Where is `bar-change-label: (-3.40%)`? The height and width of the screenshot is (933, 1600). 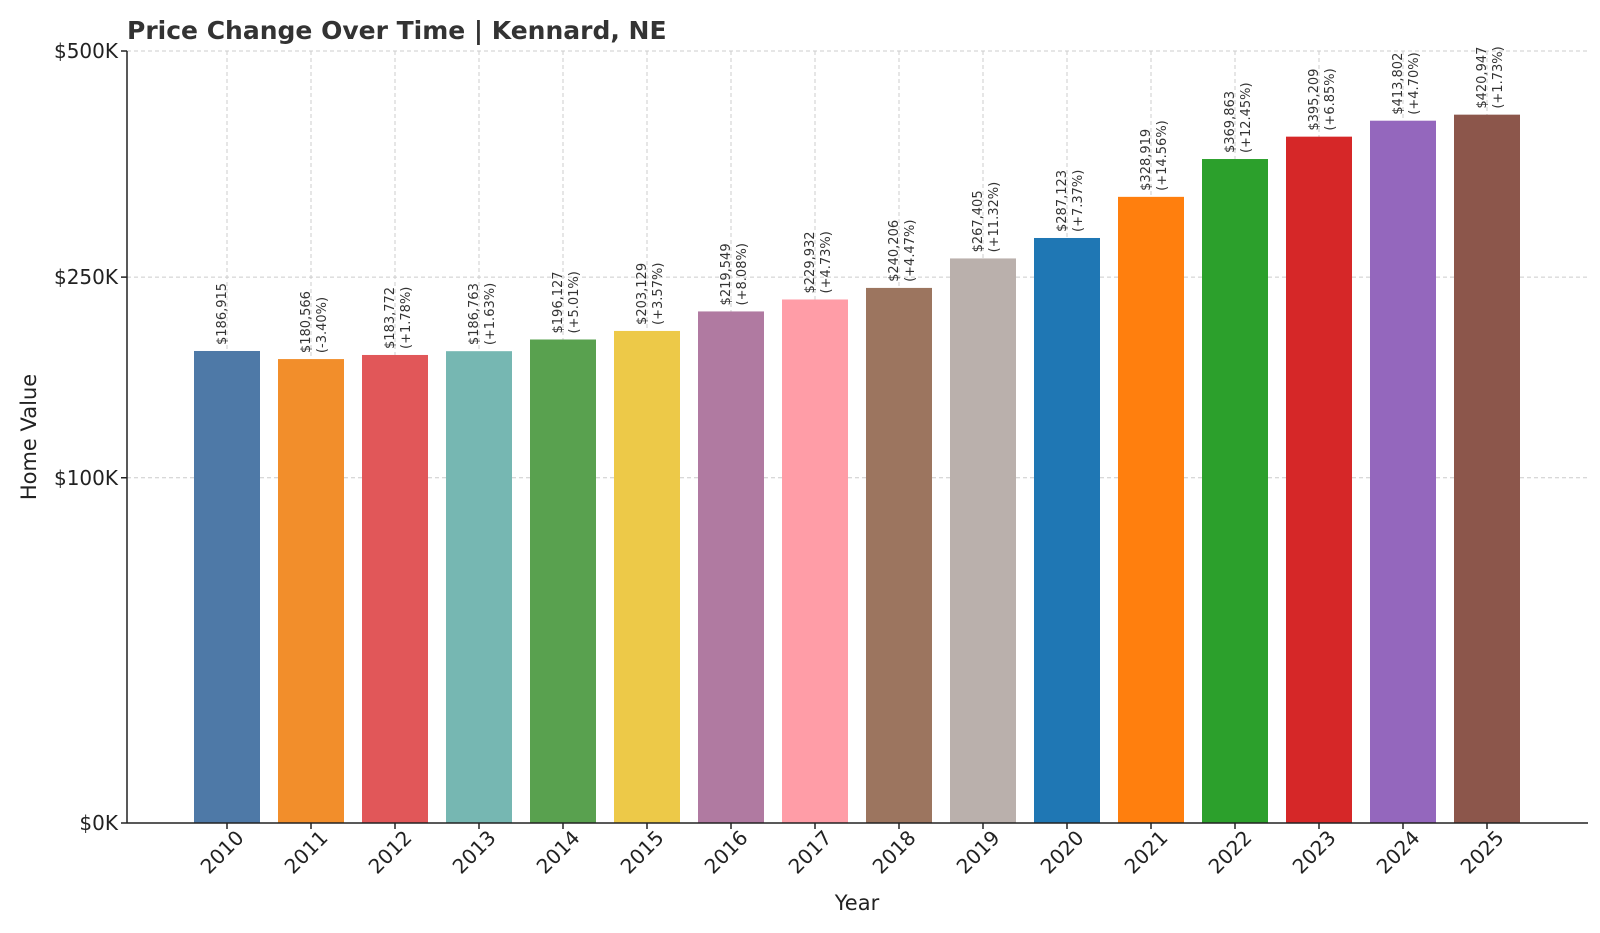
bar-change-label: (-3.40%) is located at coordinates (322, 325).